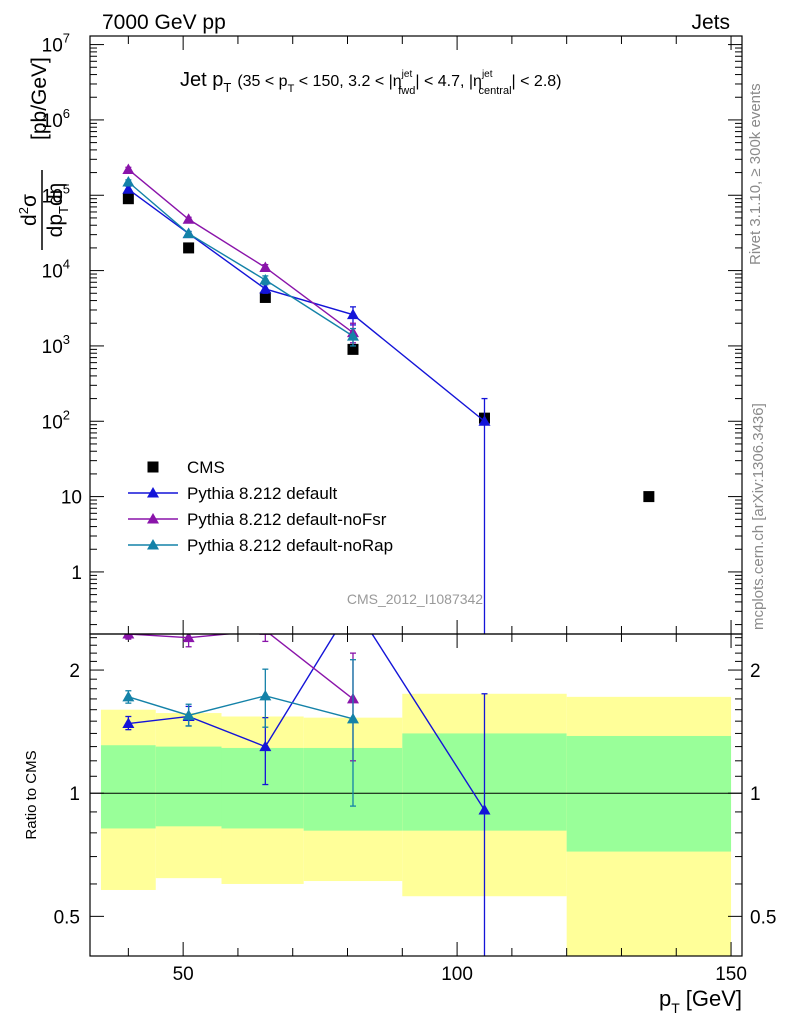  What do you see at coordinates (43, 153) in the screenshot?
I see `main-y-axis-label: d2σ dpTdη [pb/GeV]` at bounding box center [43, 153].